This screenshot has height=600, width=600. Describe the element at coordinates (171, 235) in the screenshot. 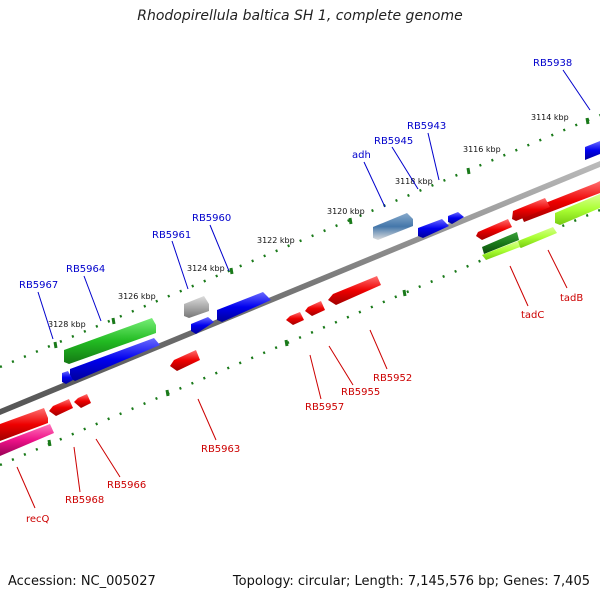

I see `gene-label-rb5961: RB5961` at that location.